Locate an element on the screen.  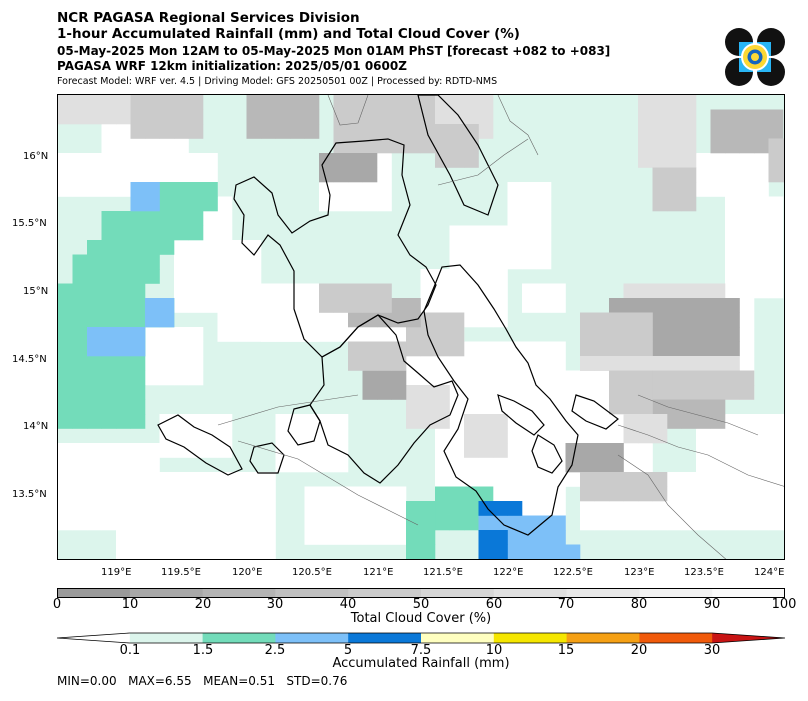
cloud-colorbar-segment is located at coordinates (676, 593).